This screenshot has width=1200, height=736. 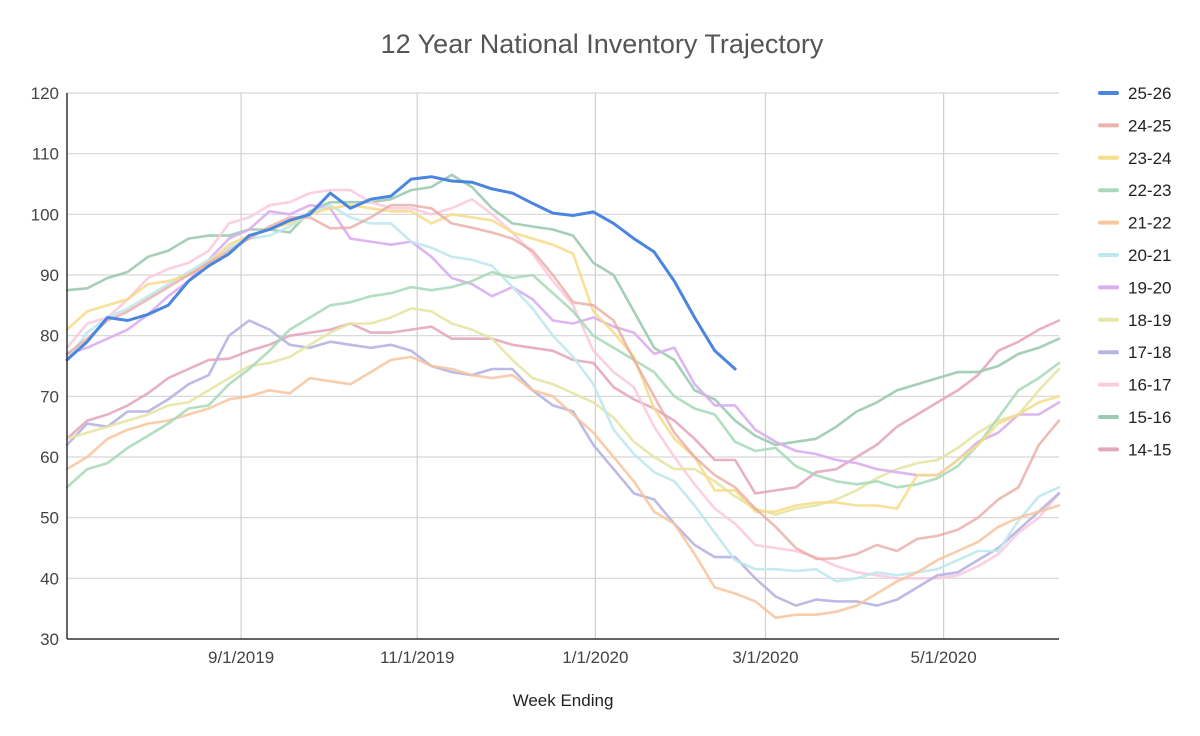 I want to click on y-tick-label: 110, so click(x=45, y=154).